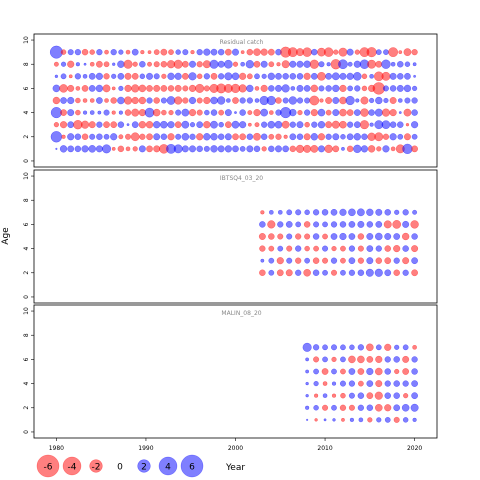  Describe the element at coordinates (26, 408) in the screenshot. I see `y-tick-label: 2` at that location.